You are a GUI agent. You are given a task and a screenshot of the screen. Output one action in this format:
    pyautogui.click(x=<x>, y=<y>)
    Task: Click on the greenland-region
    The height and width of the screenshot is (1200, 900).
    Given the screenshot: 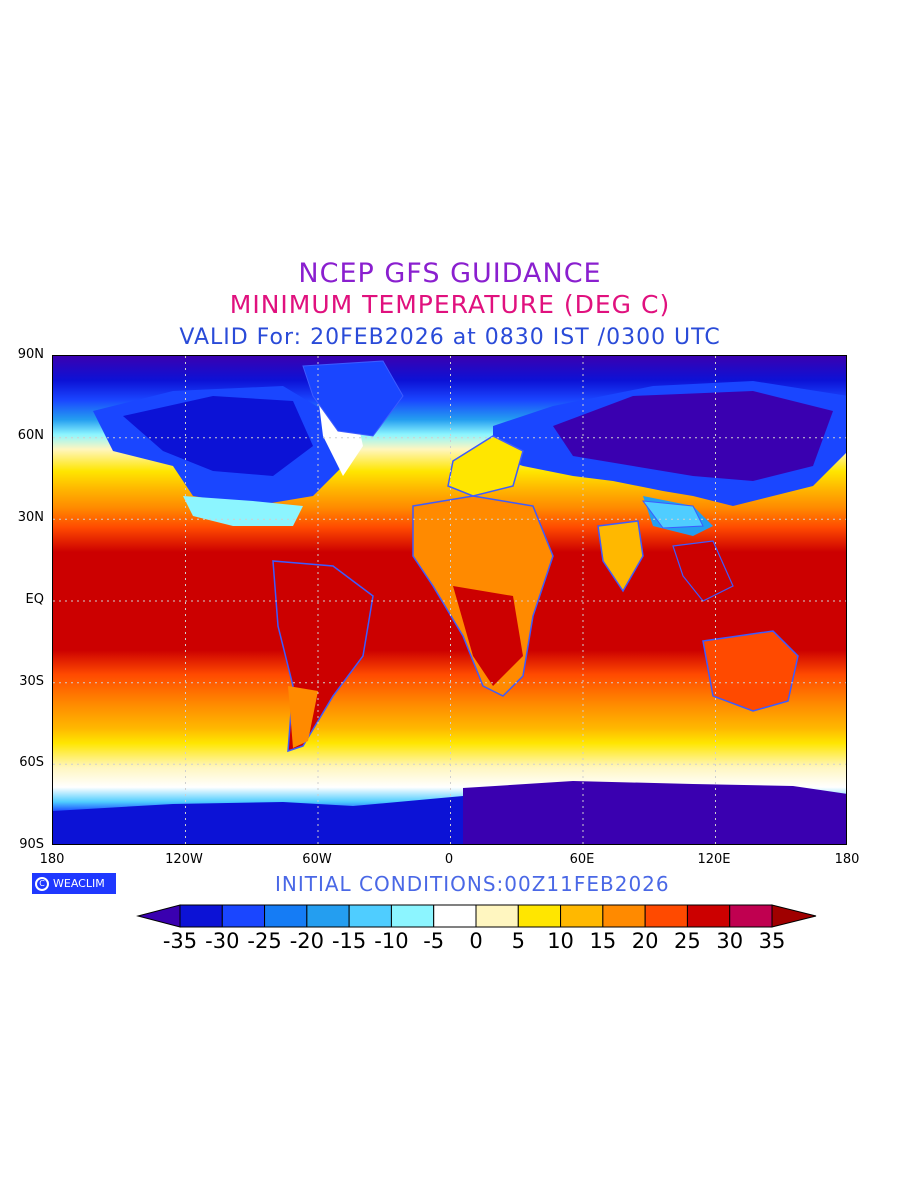 What is the action you would take?
    pyautogui.click(x=353, y=398)
    